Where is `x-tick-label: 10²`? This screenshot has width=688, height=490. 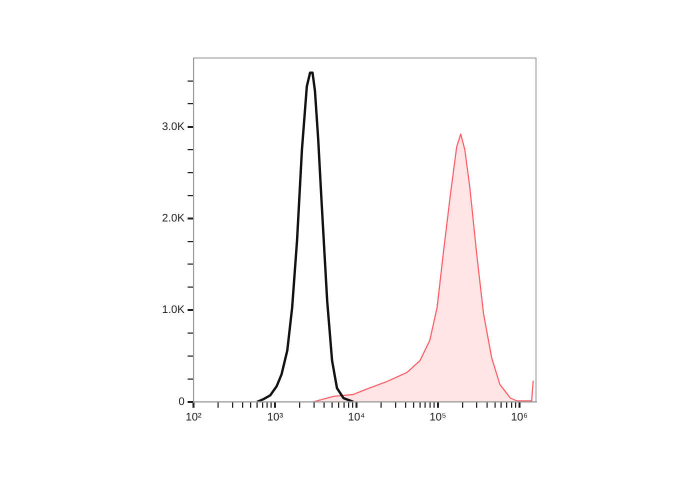
x-tick-label: 10² is located at coordinates (194, 417).